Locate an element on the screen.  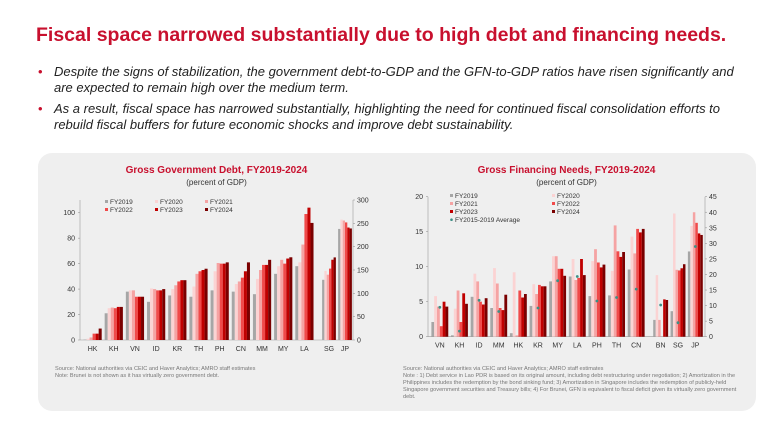
bar-KH-FY2022 is located at coordinates (461, 329).